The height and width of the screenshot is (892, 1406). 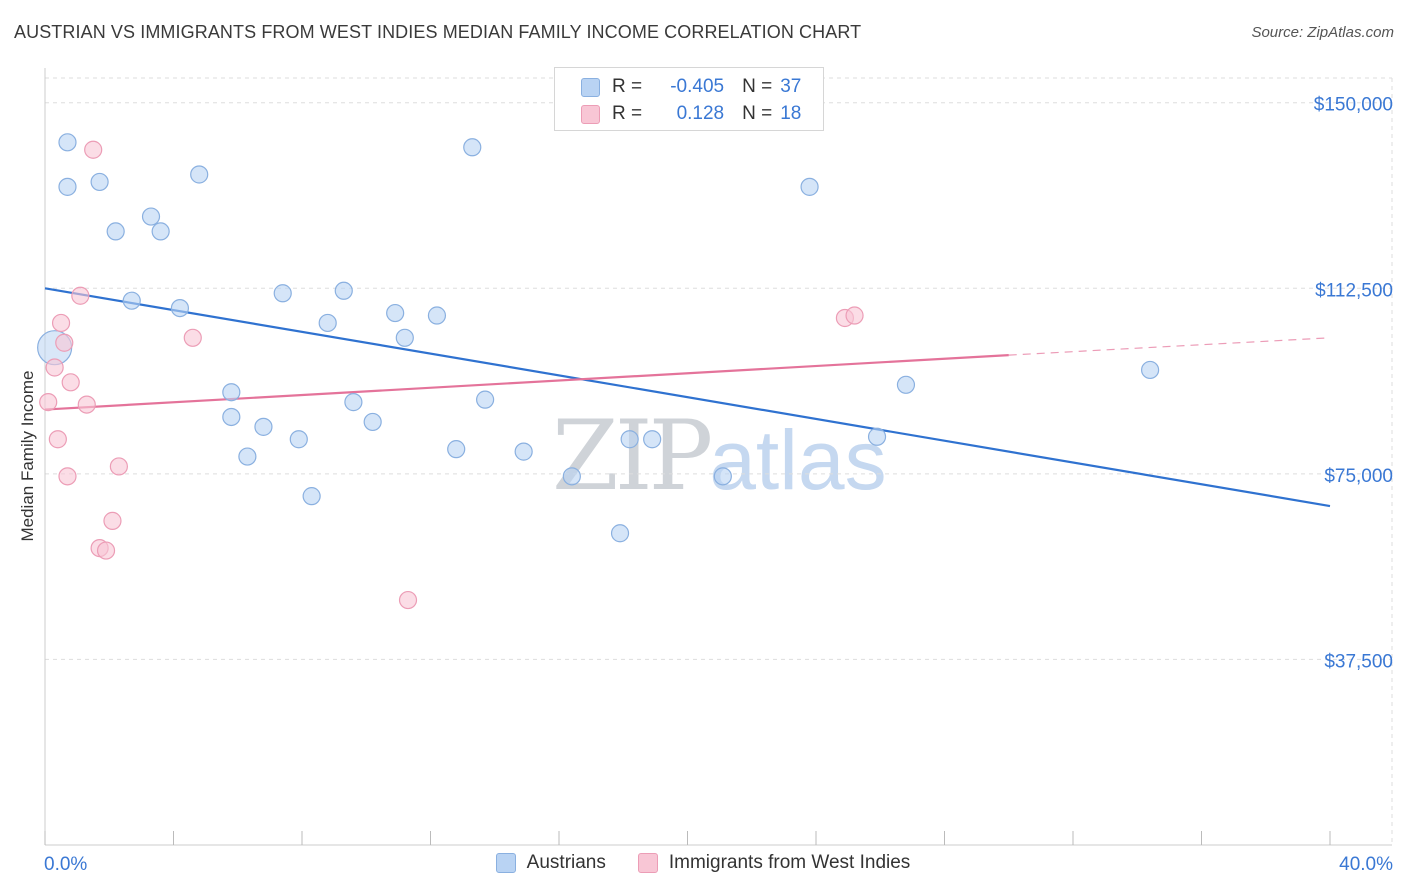 What do you see at coordinates (590, 114) in the screenshot?
I see `legend-swatch-west-indies` at bounding box center [590, 114].